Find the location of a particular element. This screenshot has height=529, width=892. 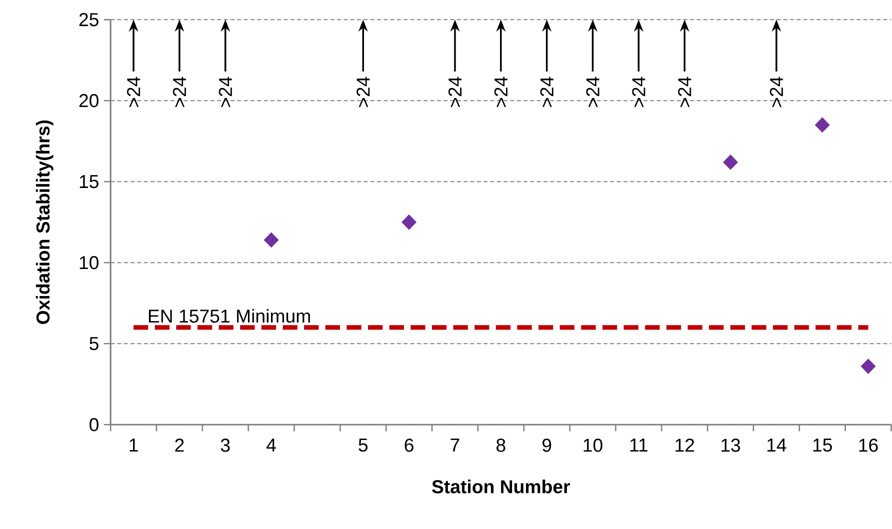

x-tick-label: 16 is located at coordinates (868, 445).